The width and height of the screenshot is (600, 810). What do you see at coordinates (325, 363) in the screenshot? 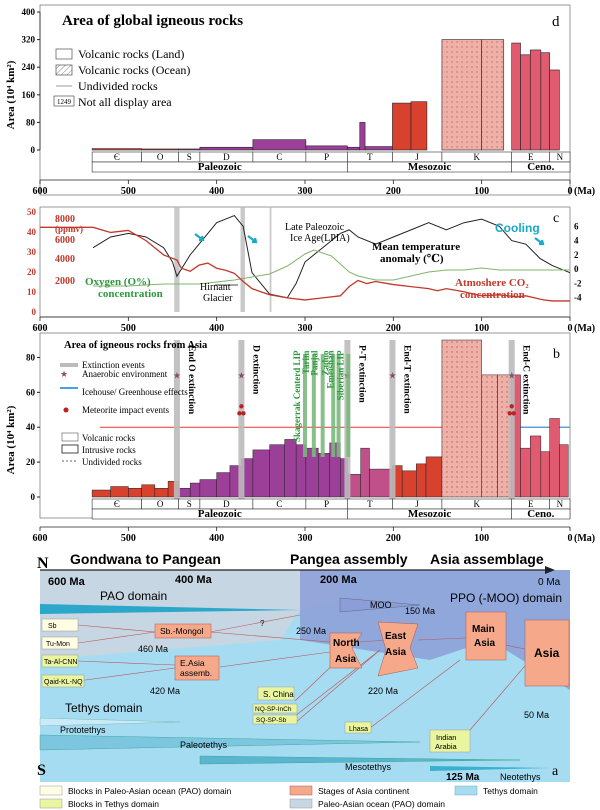
I see `lip-label: Zaduo` at bounding box center [325, 363].